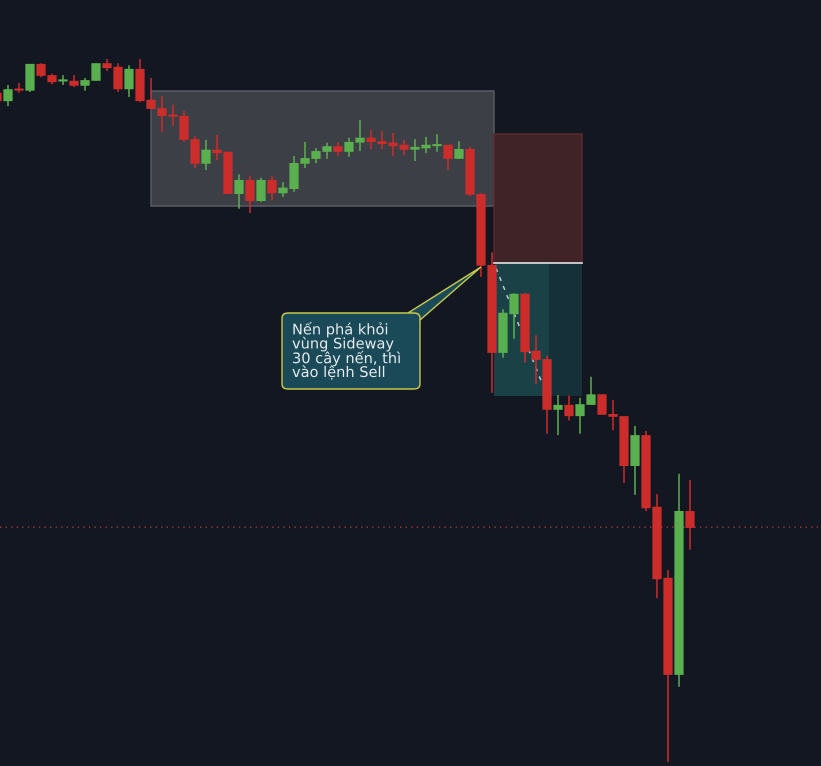 The image size is (821, 766). I want to click on annotation: Nến phá khỏi vùng Sideway 30 cây nến, thì vào lệnh Sell, so click(346, 351).